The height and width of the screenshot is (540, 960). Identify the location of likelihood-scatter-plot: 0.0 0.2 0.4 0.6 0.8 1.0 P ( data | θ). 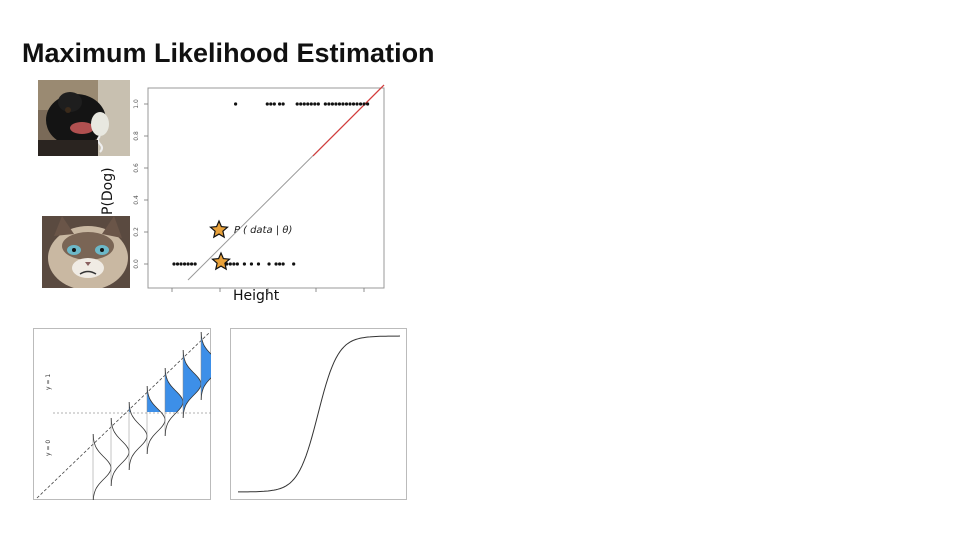
(259, 188).